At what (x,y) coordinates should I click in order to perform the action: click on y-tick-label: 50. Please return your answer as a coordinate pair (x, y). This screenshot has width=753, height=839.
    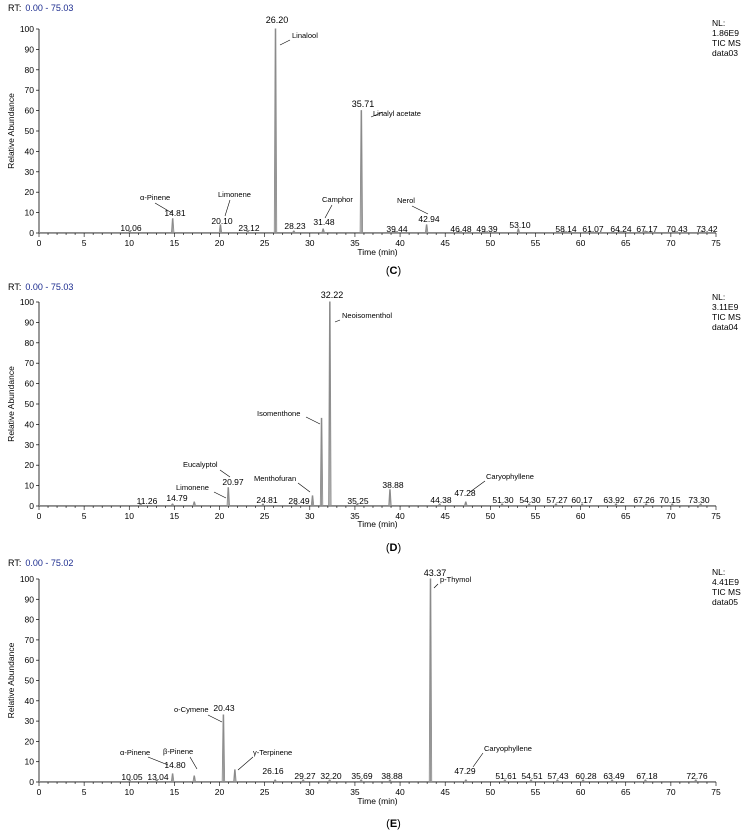
    Looking at the image, I should click on (30, 681).